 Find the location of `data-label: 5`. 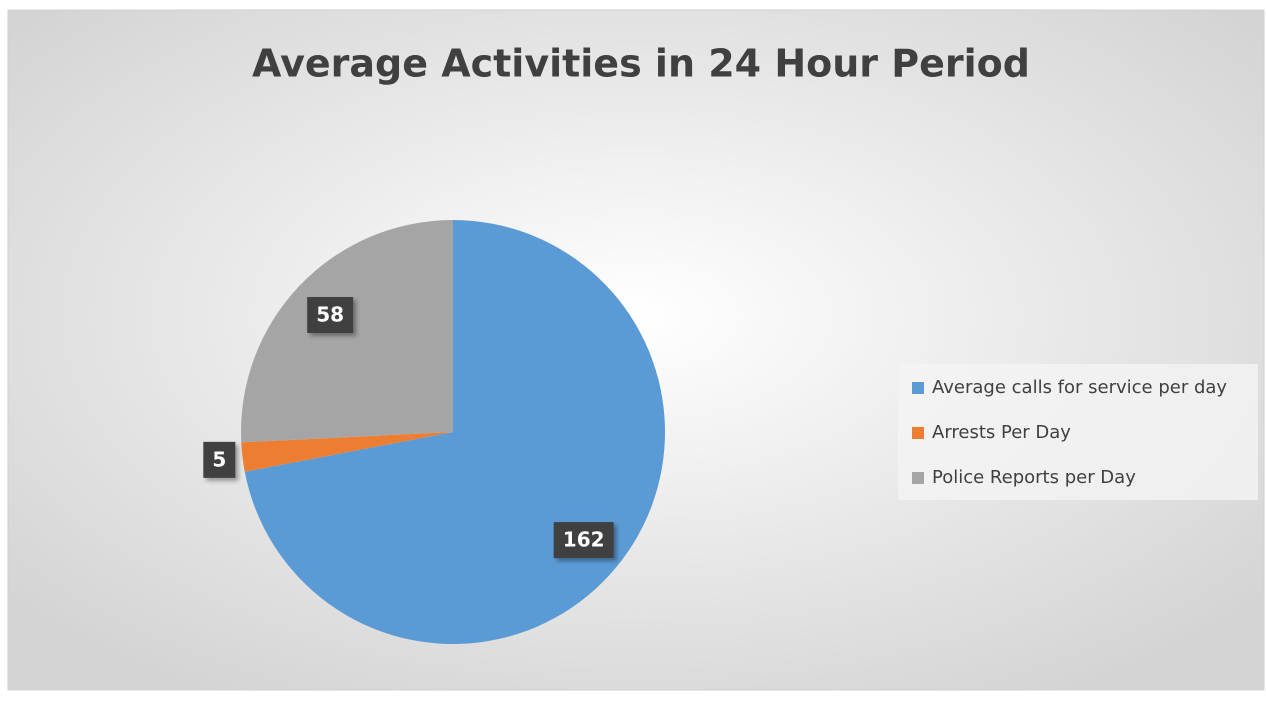

data-label: 5 is located at coordinates (219, 459).